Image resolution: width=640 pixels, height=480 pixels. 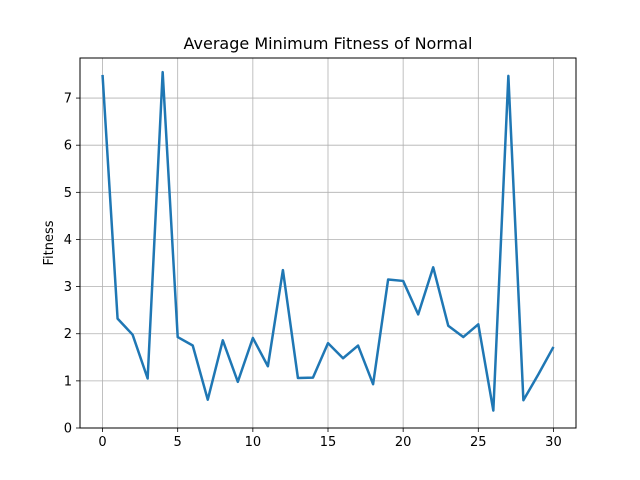 What do you see at coordinates (68, 99) in the screenshot?
I see `y-tick-label: 7` at bounding box center [68, 99].